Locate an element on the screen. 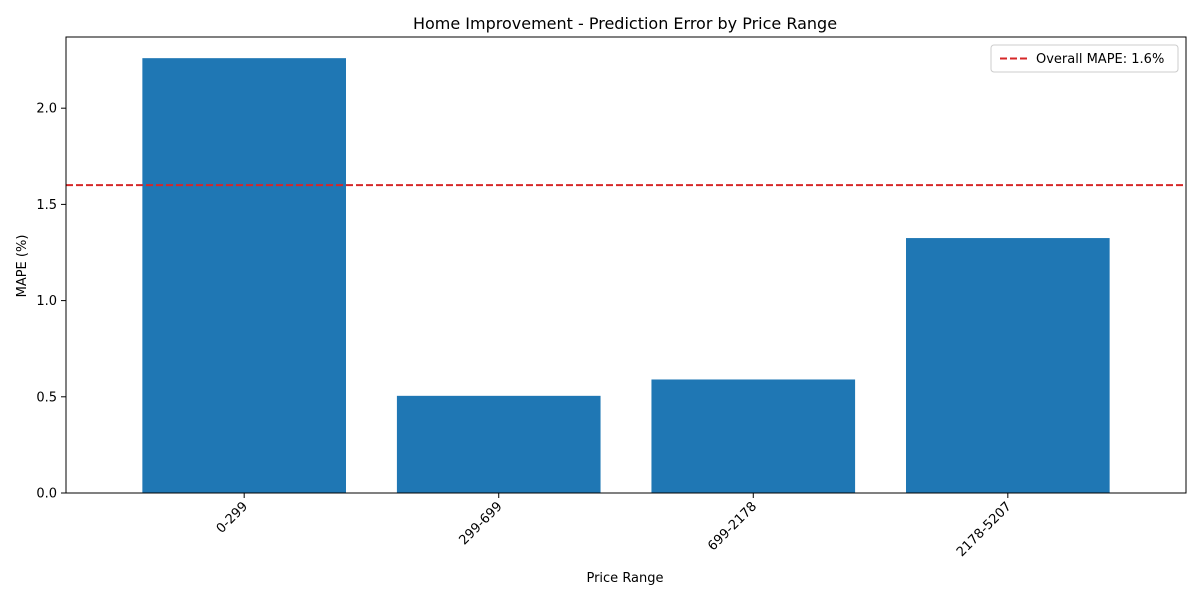  x-axis-label: Price Range is located at coordinates (624, 578).